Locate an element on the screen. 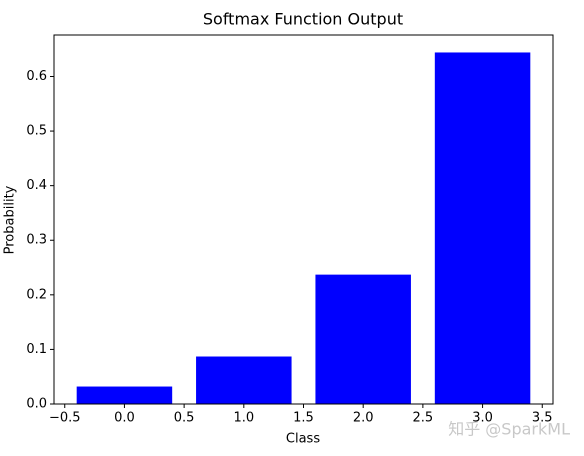  watermark: 知乎 @SparkML is located at coordinates (509, 429).